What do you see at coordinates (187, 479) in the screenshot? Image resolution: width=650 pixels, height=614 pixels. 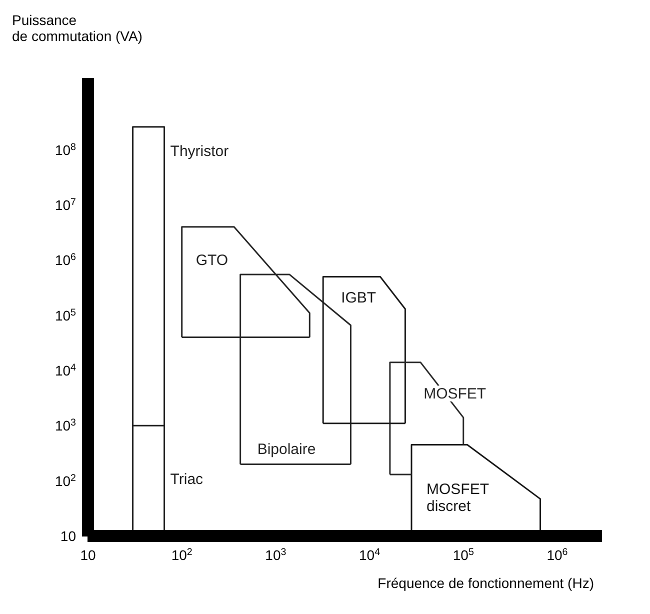 I see `series-label: Triac` at bounding box center [187, 479].